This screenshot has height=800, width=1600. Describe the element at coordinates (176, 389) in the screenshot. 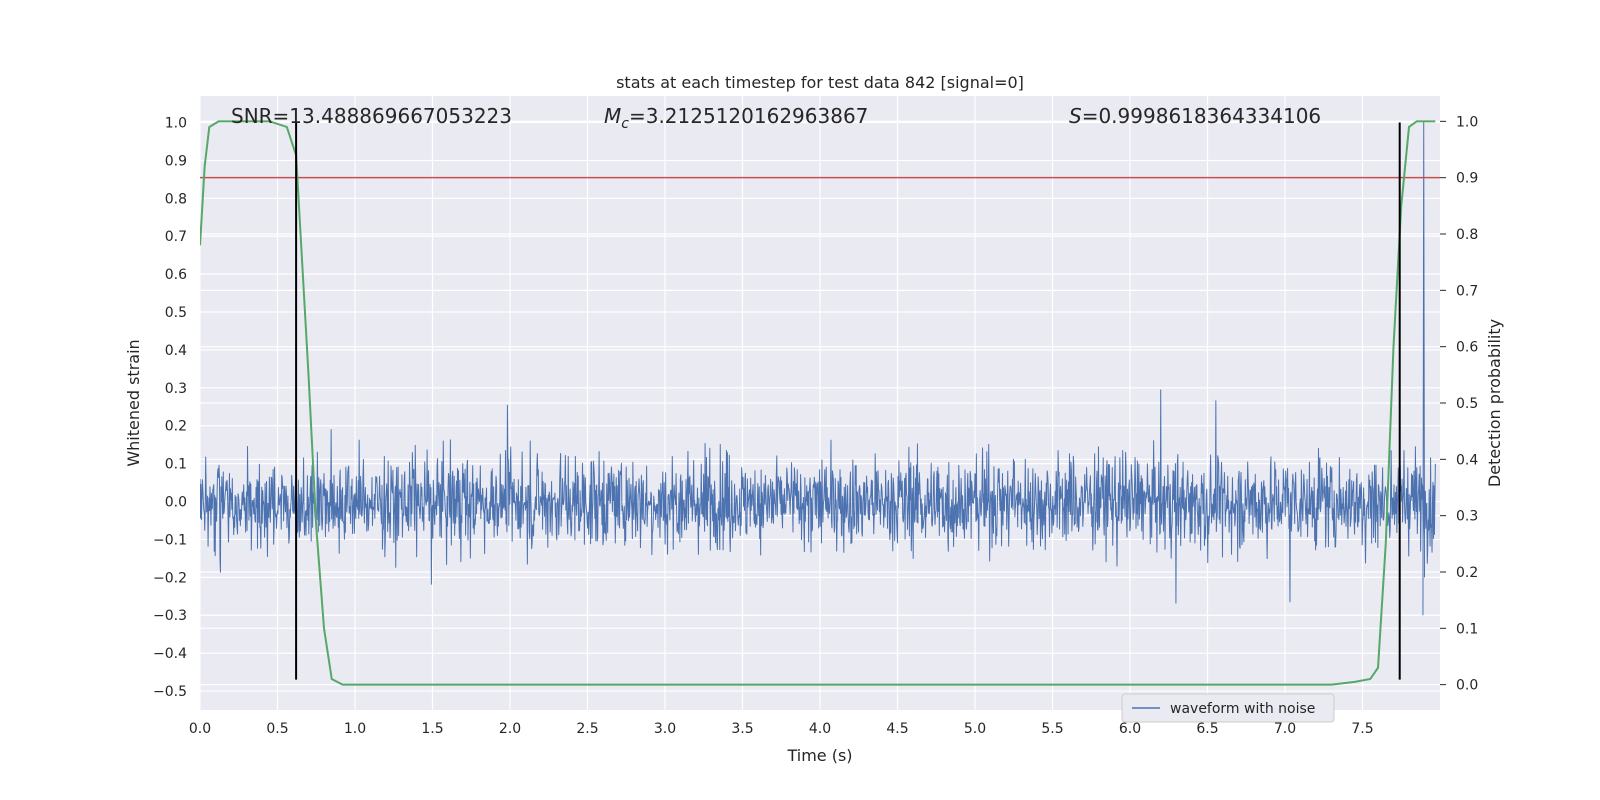

I see `y-tick-label: 0.3` at that location.